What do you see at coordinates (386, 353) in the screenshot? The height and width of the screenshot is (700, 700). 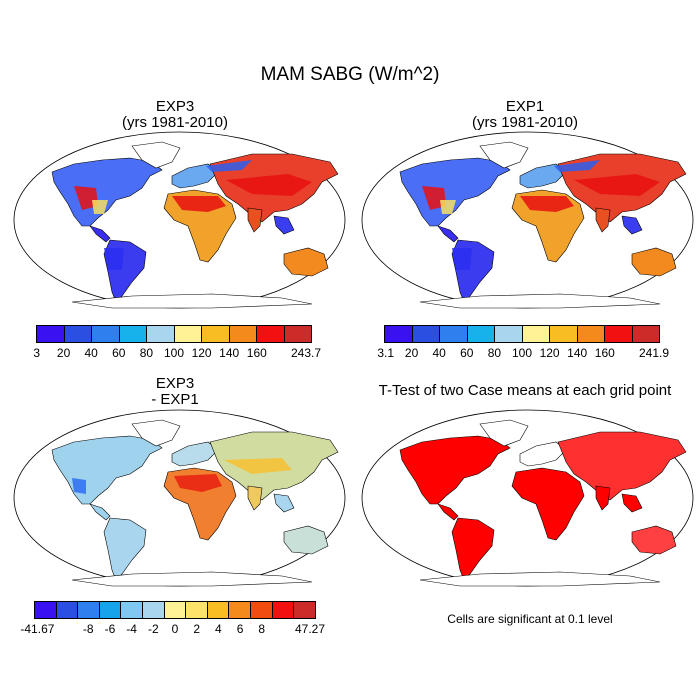 I see `colorbar-tick-label: 3.1` at bounding box center [386, 353].